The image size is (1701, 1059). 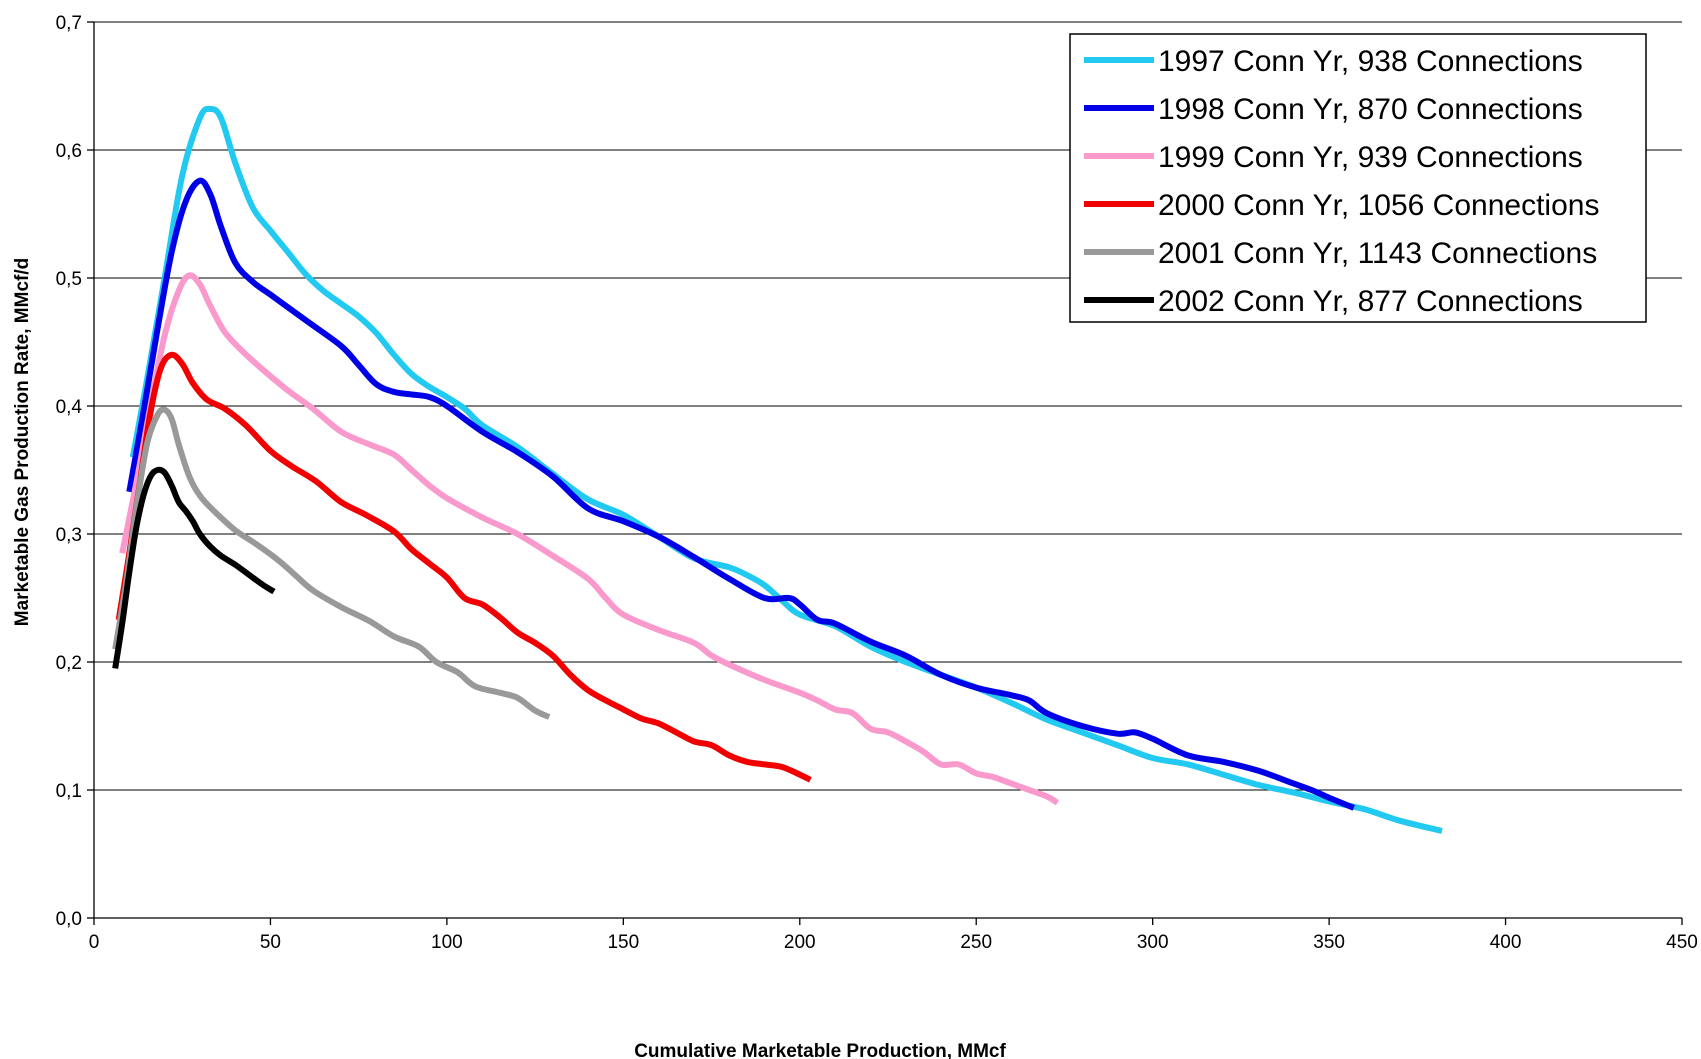 I want to click on legend-box, so click(x=1358, y=178).